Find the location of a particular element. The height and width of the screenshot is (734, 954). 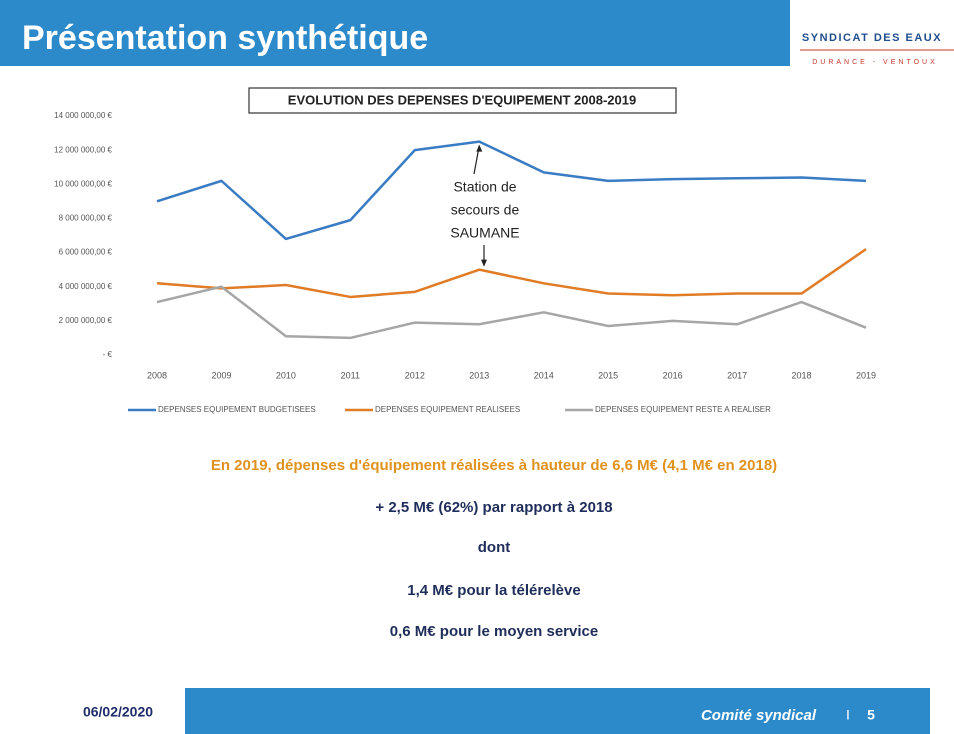

y-tick-label: 2 000 000,00 € is located at coordinates (86, 320).